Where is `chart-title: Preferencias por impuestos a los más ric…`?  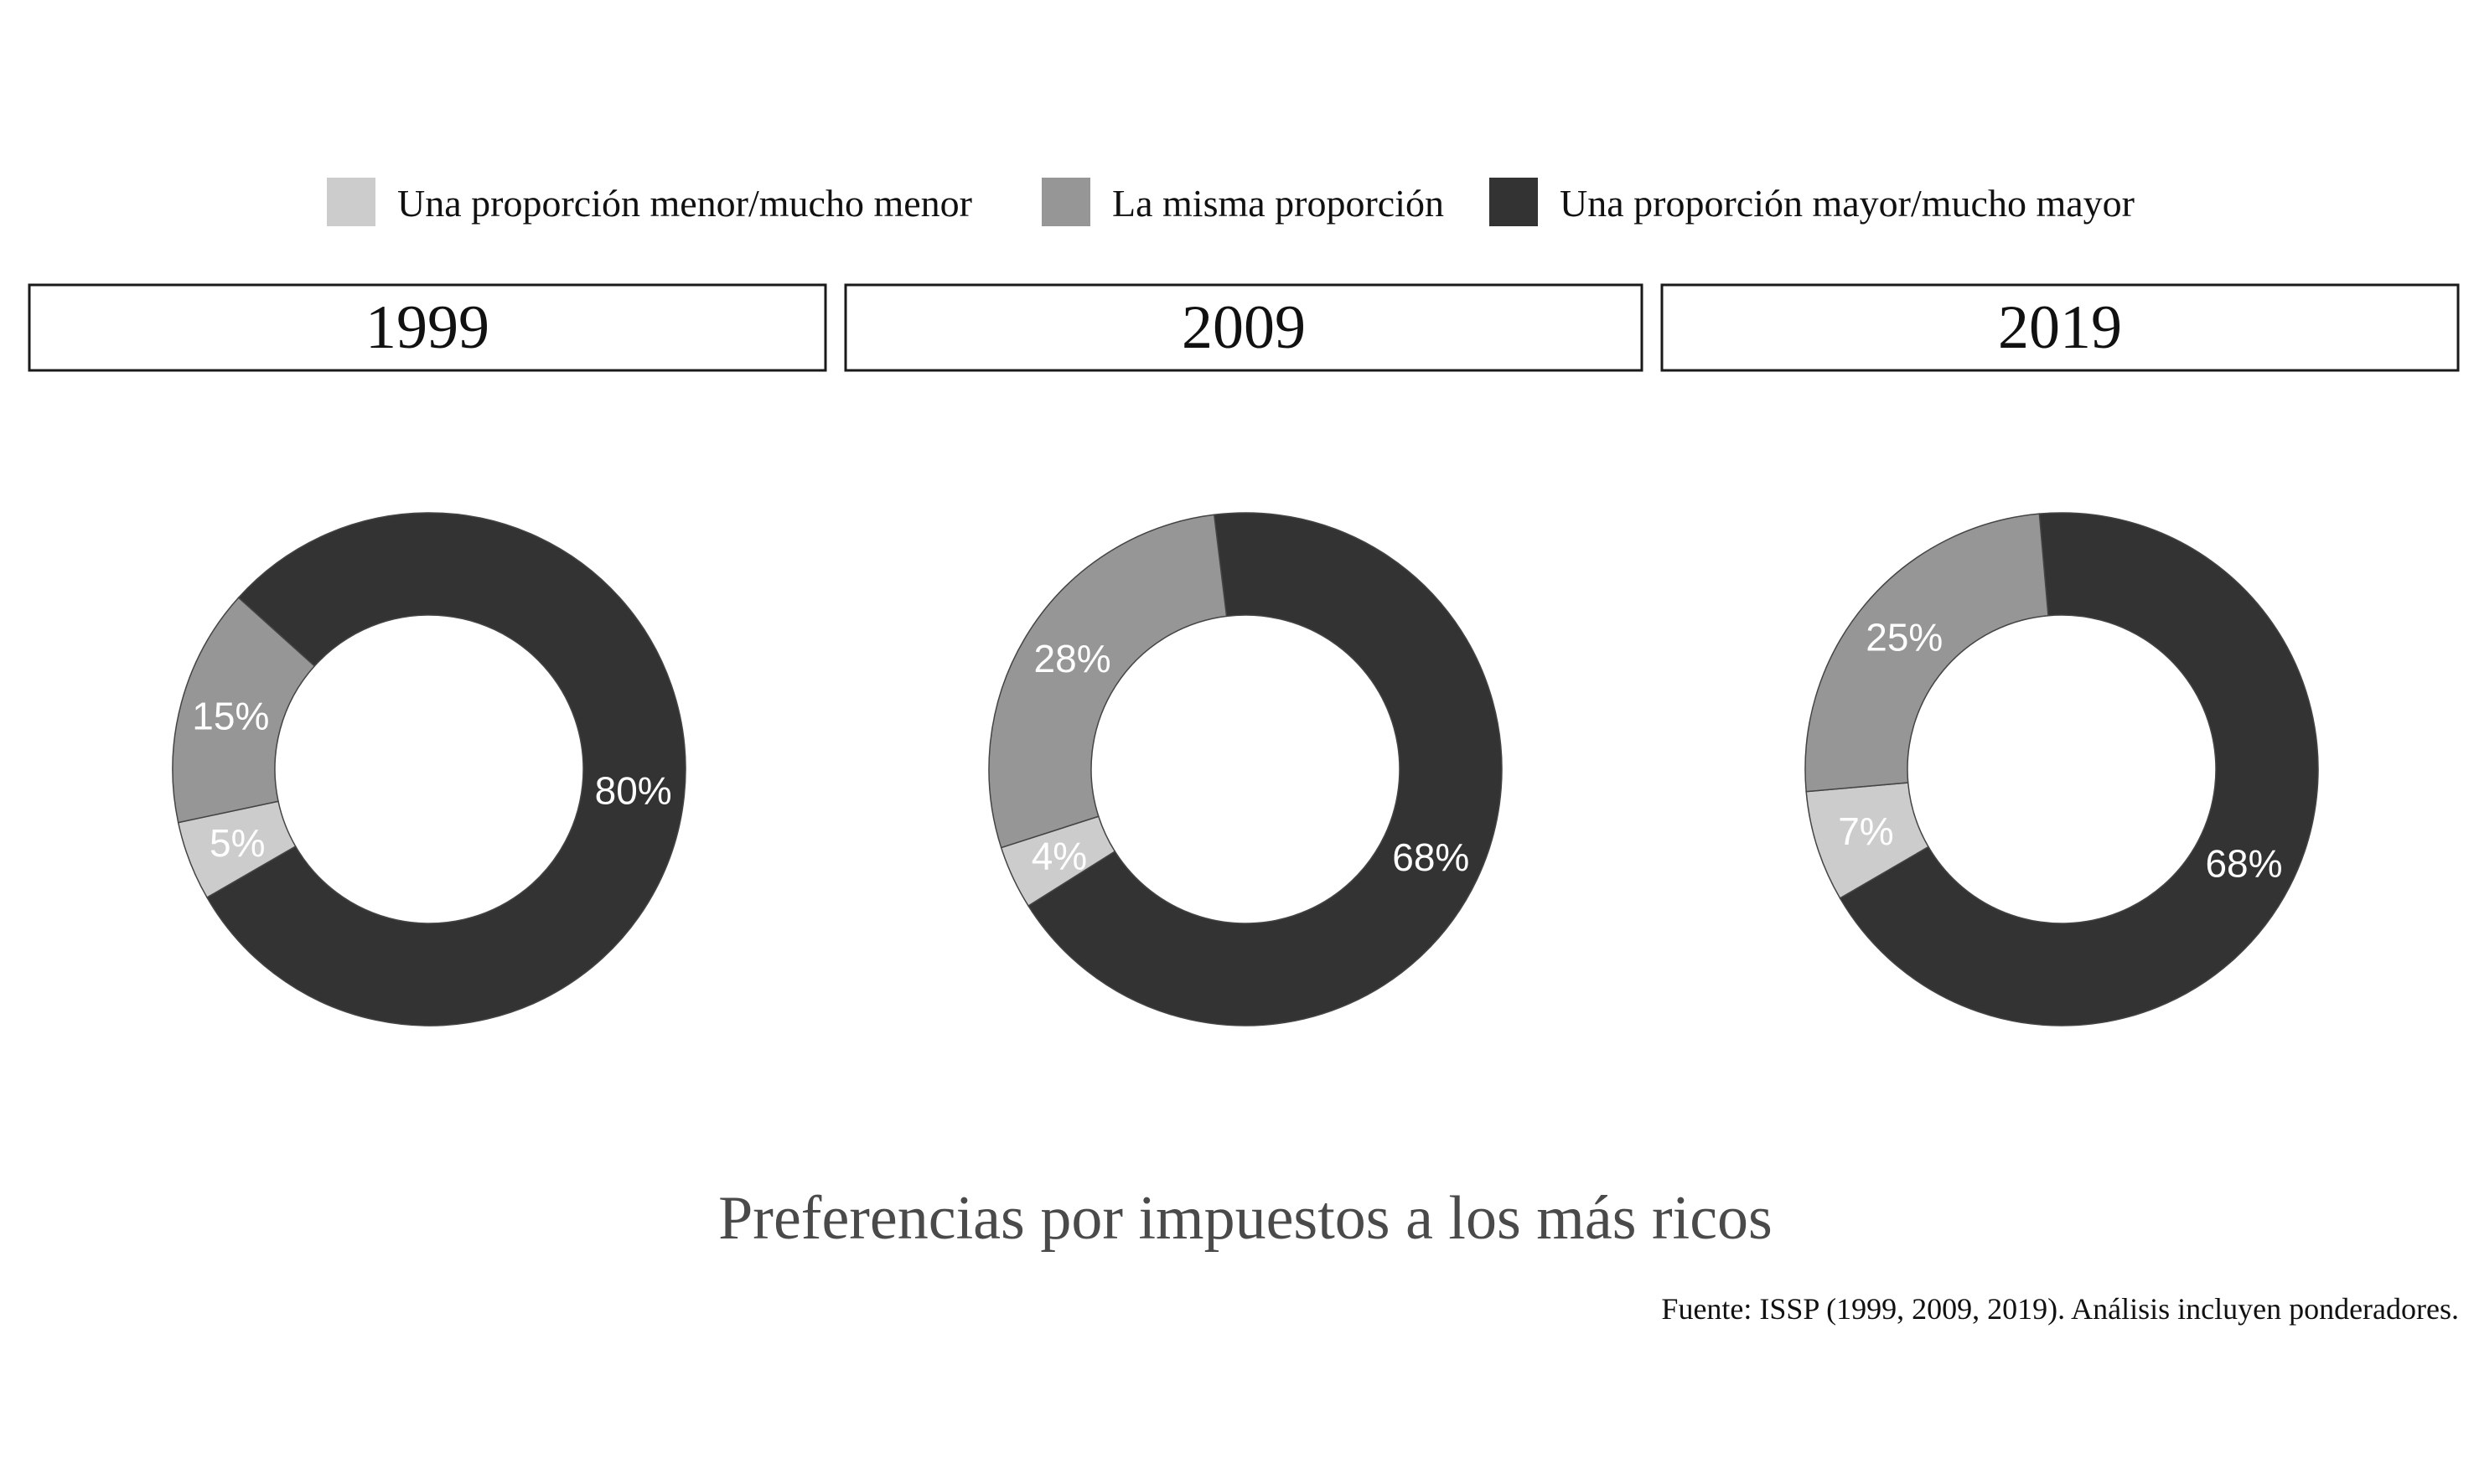 chart-title: Preferencias por impuestos a los más ric… is located at coordinates (1245, 1218).